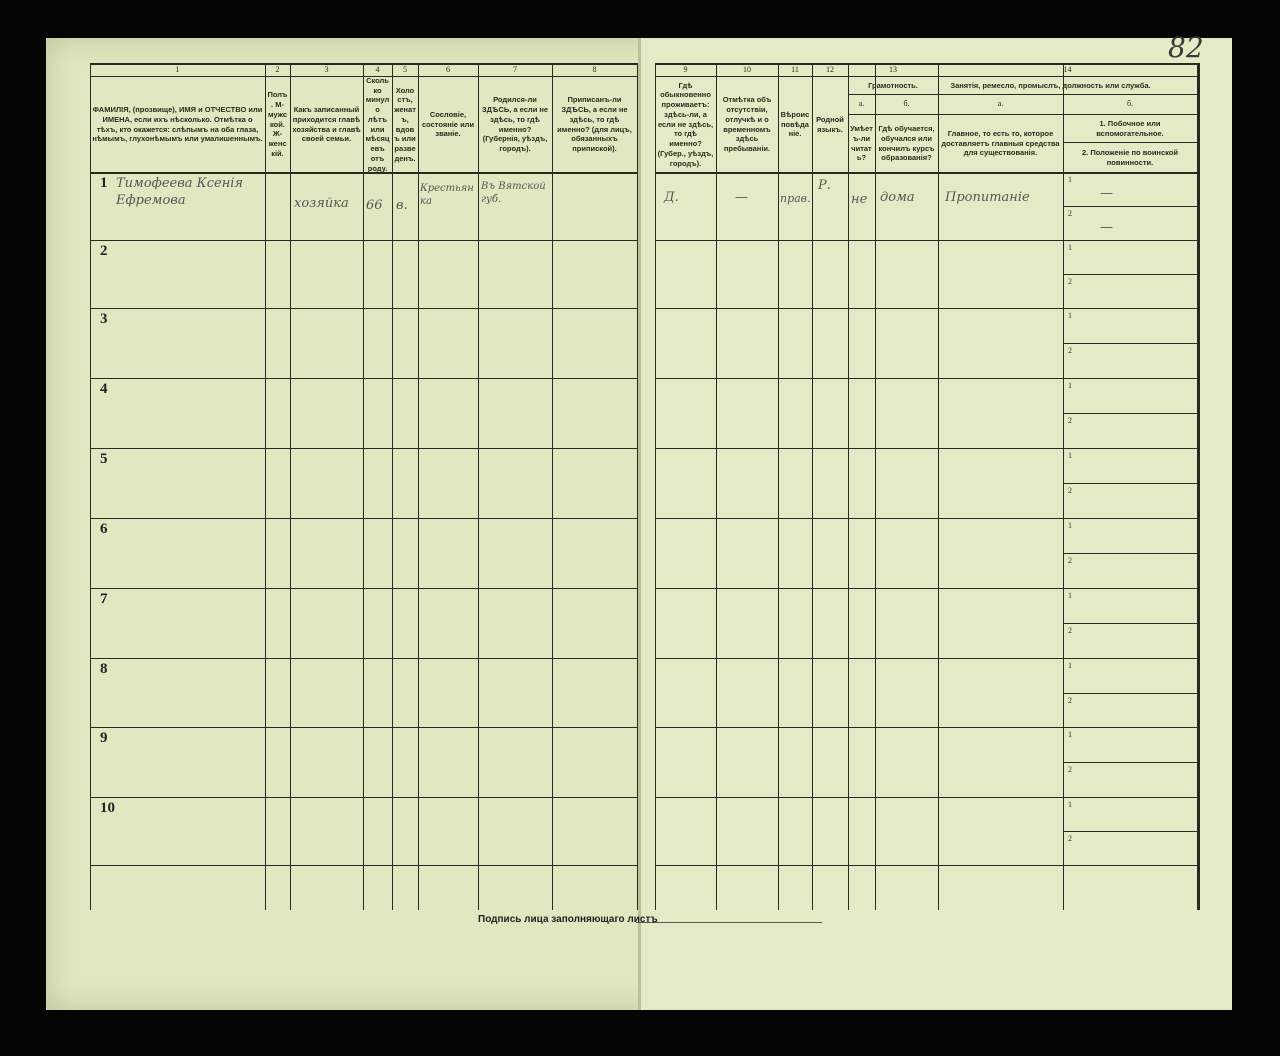 The width and height of the screenshot is (1280, 1056). I want to click on entry-1-estate: Крестьянка, so click(447, 195).